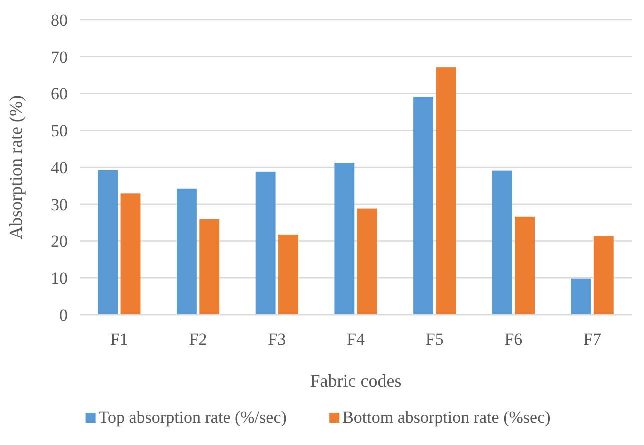  What do you see at coordinates (64, 315) in the screenshot?
I see `y-tick-label: 0` at bounding box center [64, 315].